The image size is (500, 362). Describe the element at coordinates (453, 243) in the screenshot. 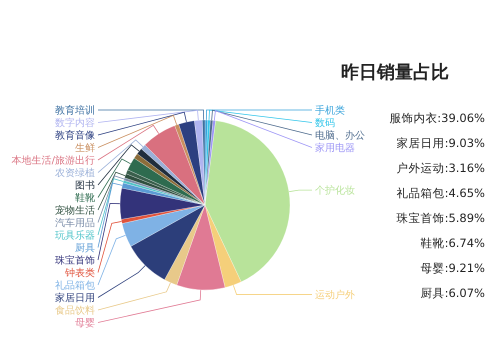

I see `text: 鞋靴:6.74%` at that location.